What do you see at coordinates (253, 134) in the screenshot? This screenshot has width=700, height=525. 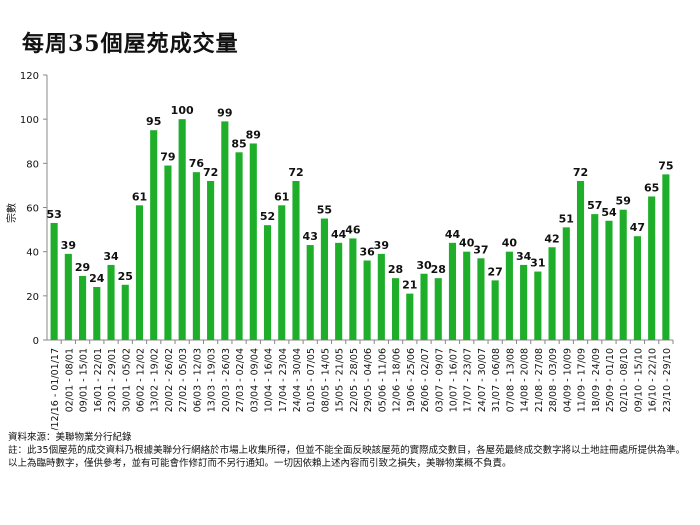 I see `data-label: 89` at bounding box center [253, 134].